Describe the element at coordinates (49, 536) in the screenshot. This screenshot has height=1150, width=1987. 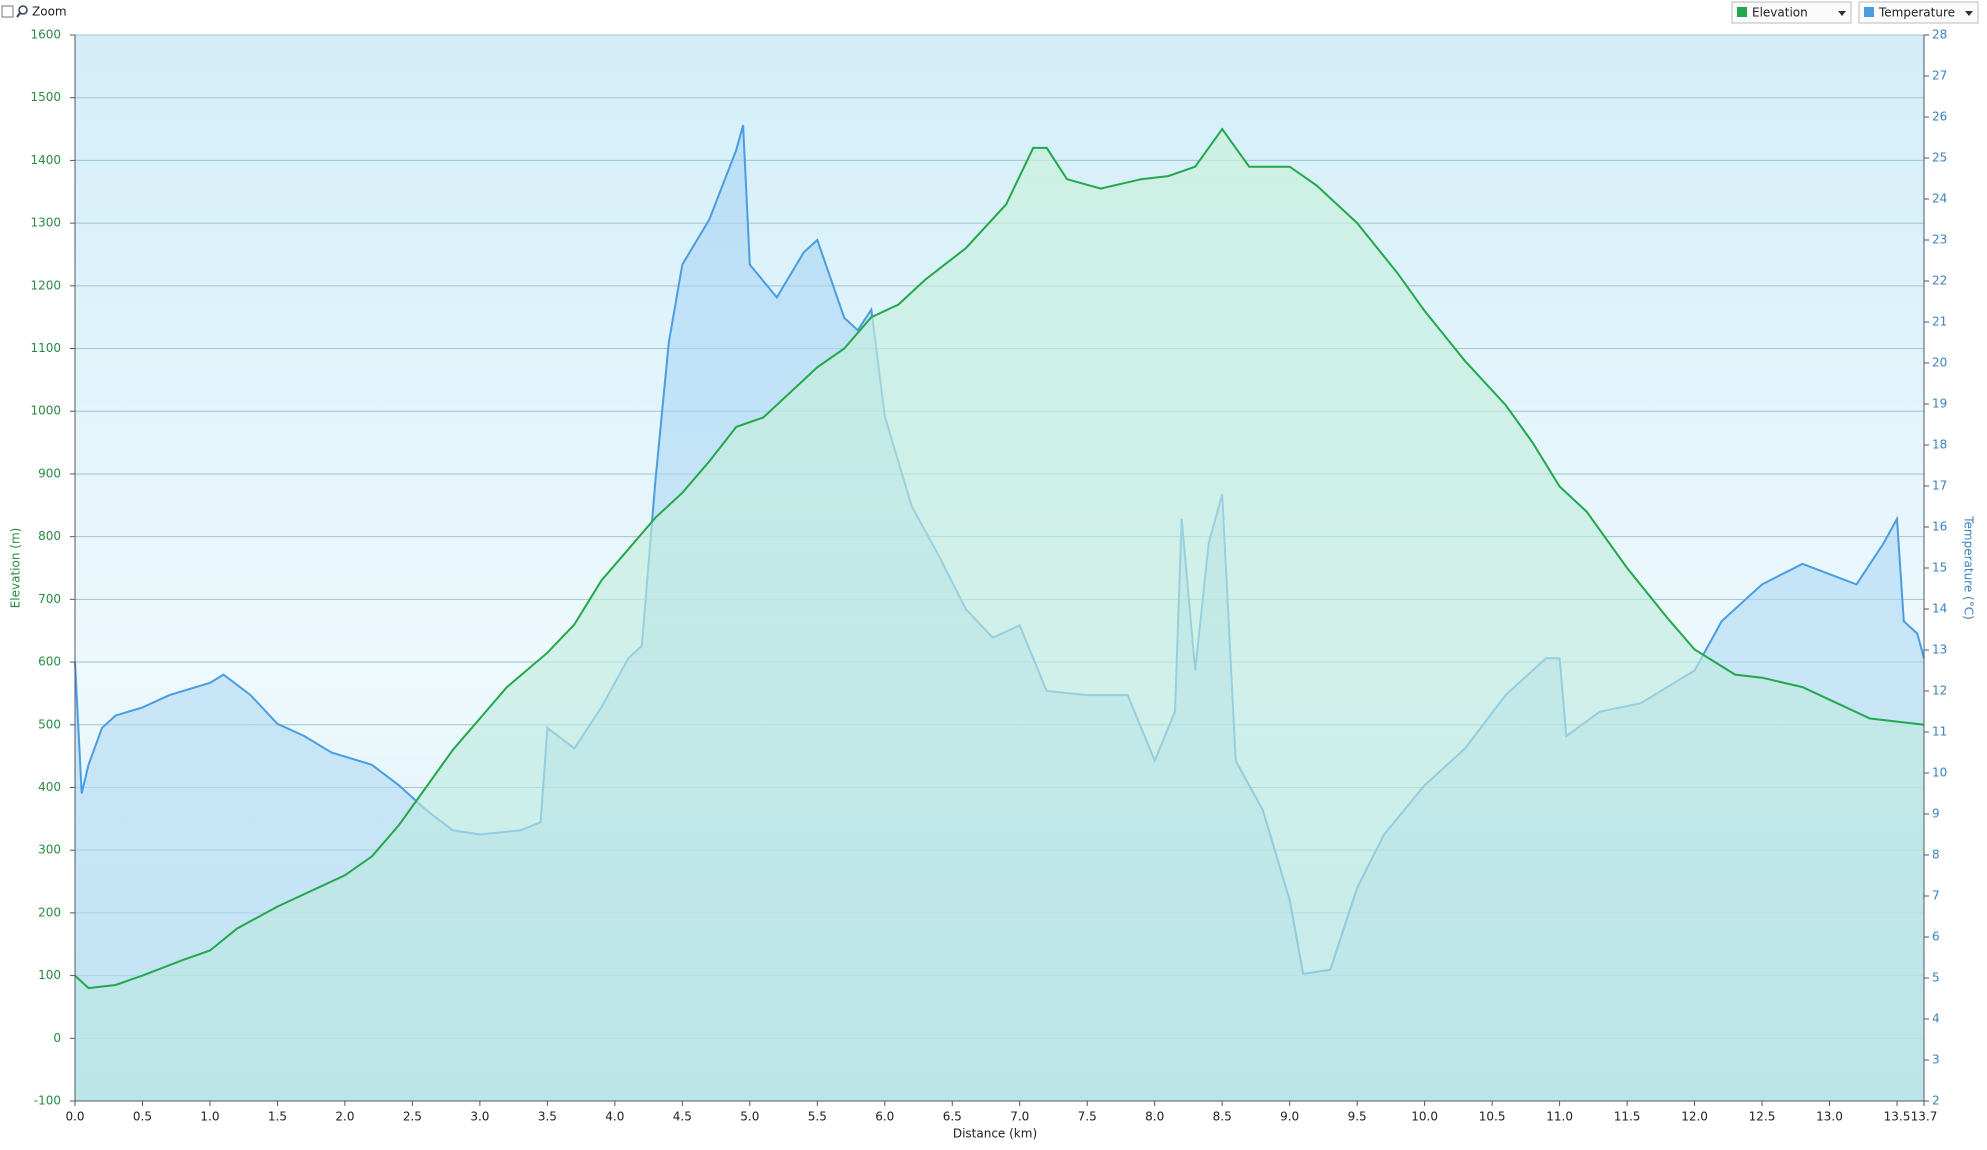
I see `y-tick-label: 800` at that location.